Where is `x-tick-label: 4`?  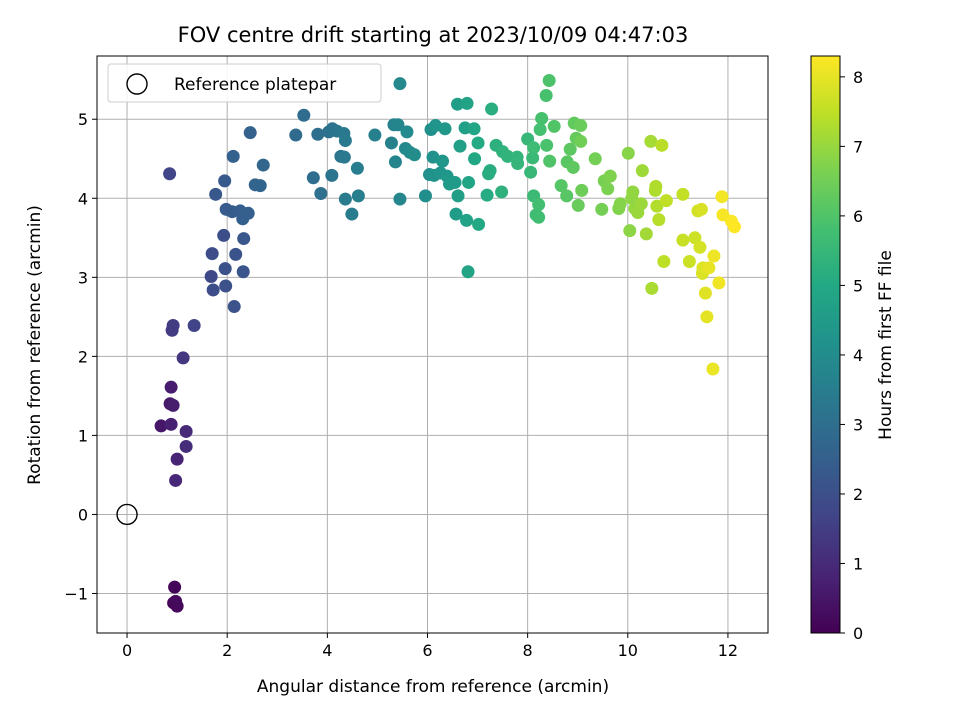 x-tick-label: 4 is located at coordinates (327, 650).